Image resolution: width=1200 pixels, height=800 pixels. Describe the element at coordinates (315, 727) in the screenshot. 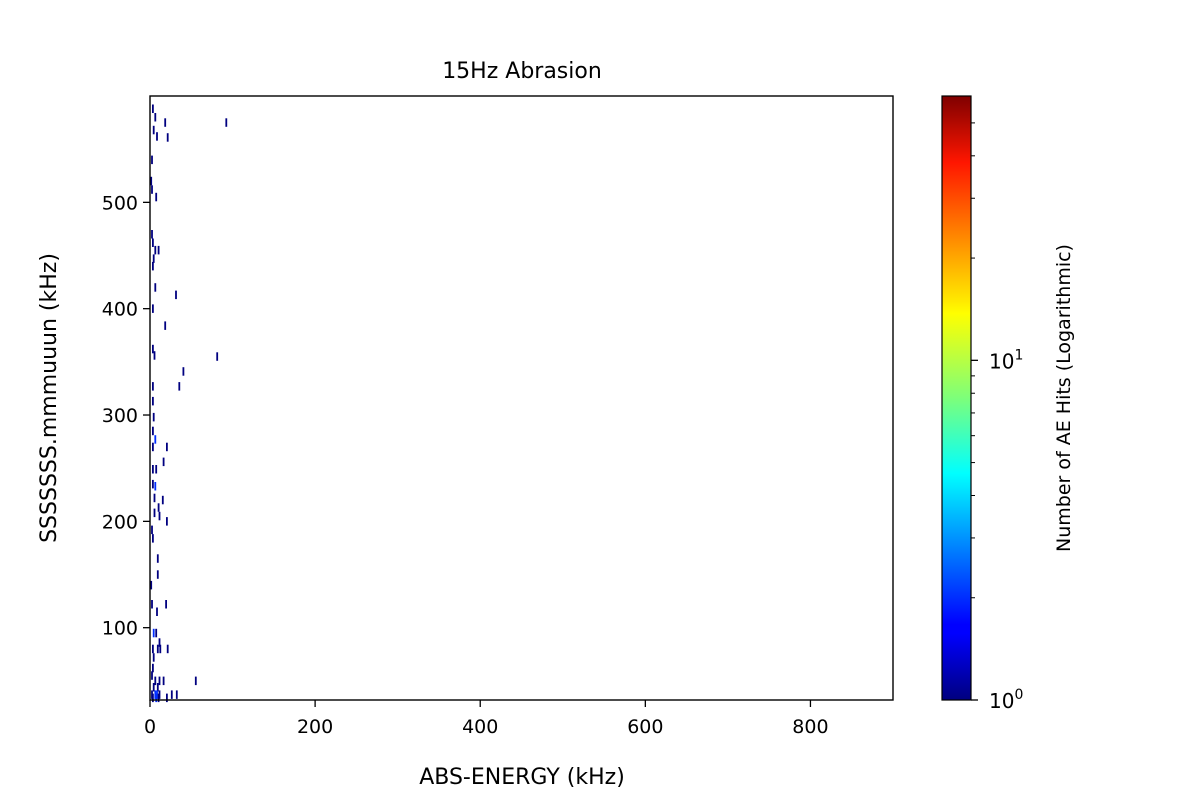

I see `x-tick-label: 200` at that location.